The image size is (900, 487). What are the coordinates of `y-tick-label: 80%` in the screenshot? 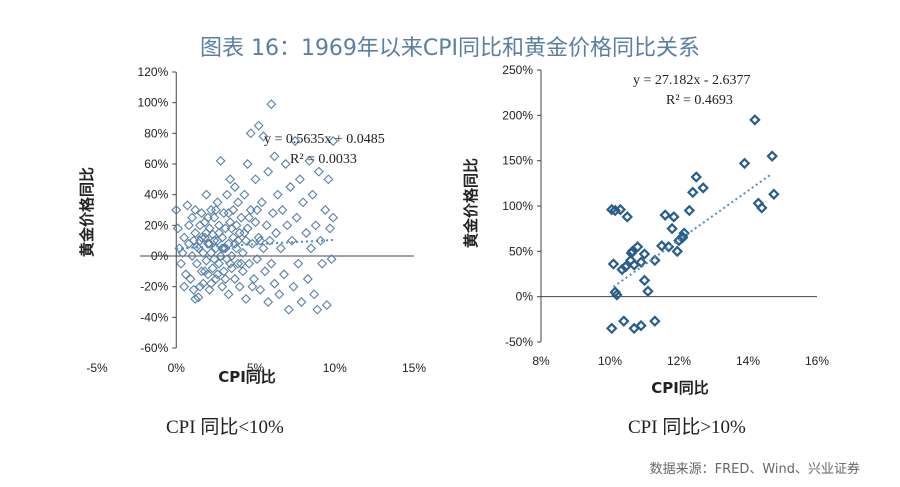 It's located at (156, 133).